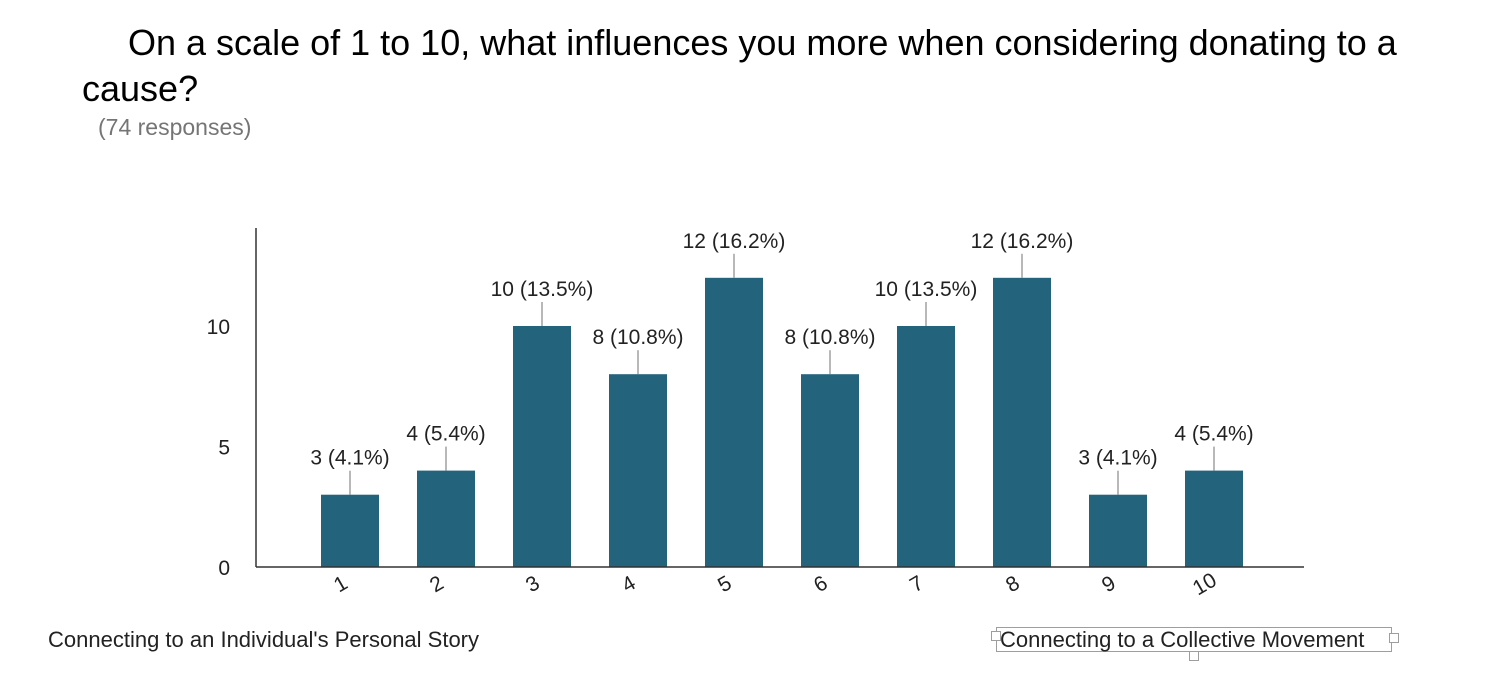  What do you see at coordinates (775, 585) in the screenshot?
I see `x-axis-ticks: 1 2 3 4 5 6 7 8 9 10` at bounding box center [775, 585].